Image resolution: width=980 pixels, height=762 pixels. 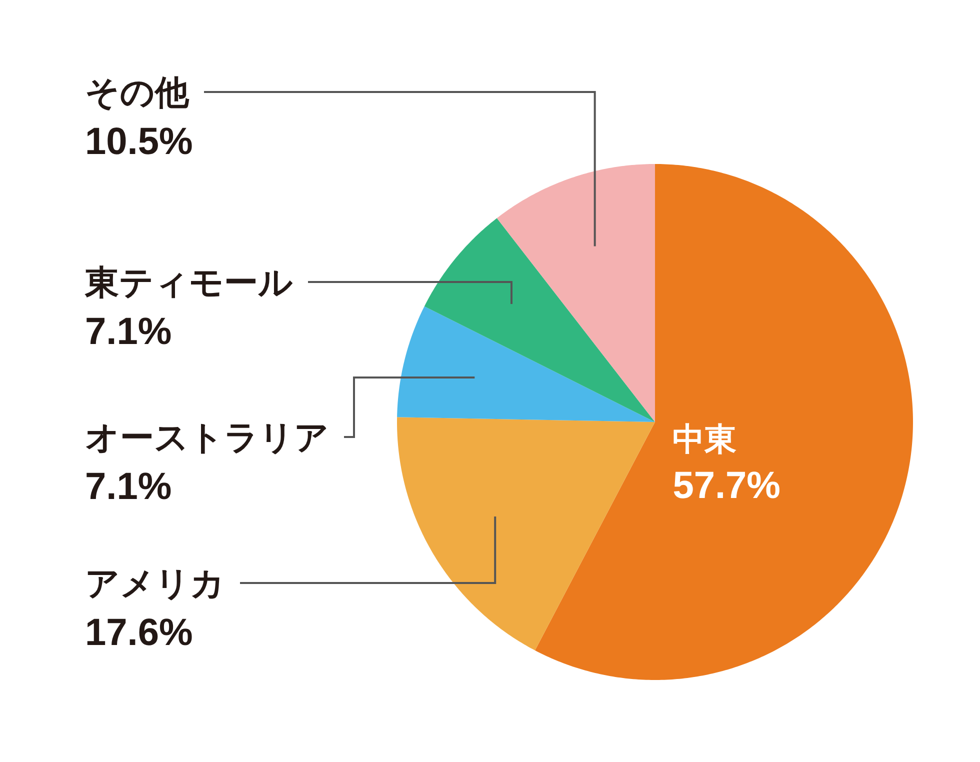 What do you see at coordinates (704, 438) in the screenshot?
I see `slice-label: 中東` at bounding box center [704, 438].